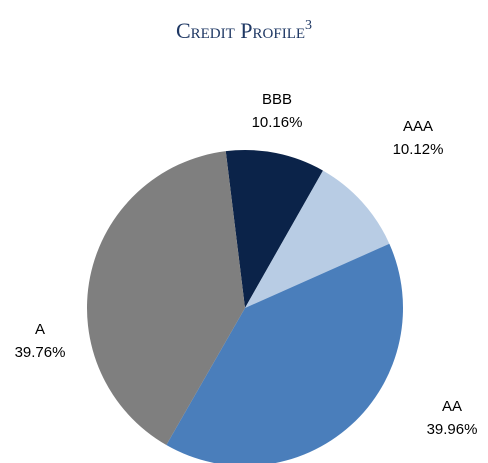 The height and width of the screenshot is (463, 488). I want to click on slice-category-label: A, so click(40, 329).